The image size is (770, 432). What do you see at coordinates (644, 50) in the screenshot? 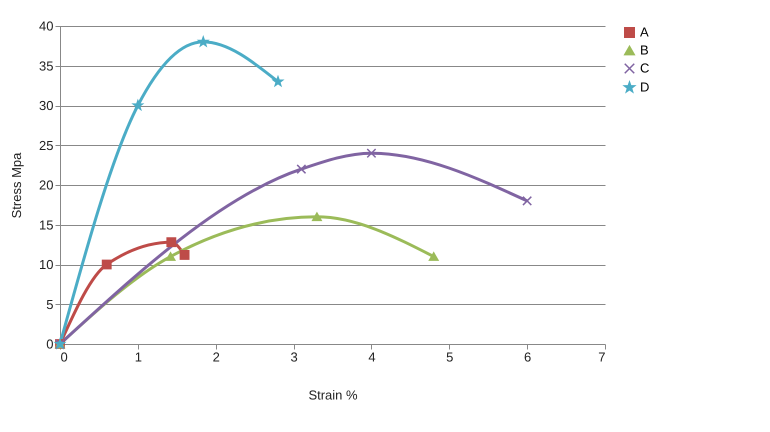
I see `legend-label: B` at bounding box center [644, 50].